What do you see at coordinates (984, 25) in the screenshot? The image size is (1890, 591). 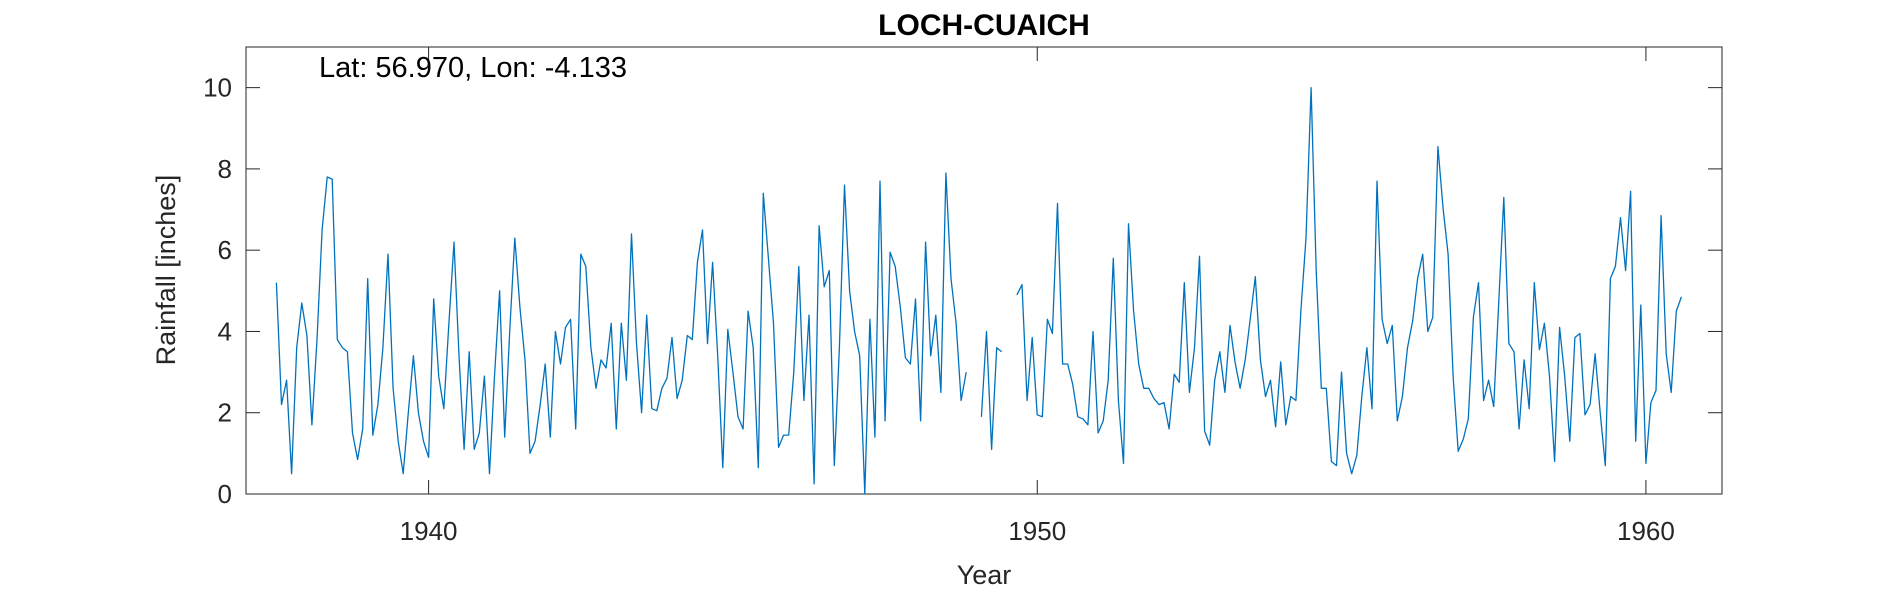 I see `chart-title: LOCH-CUAICH` at bounding box center [984, 25].